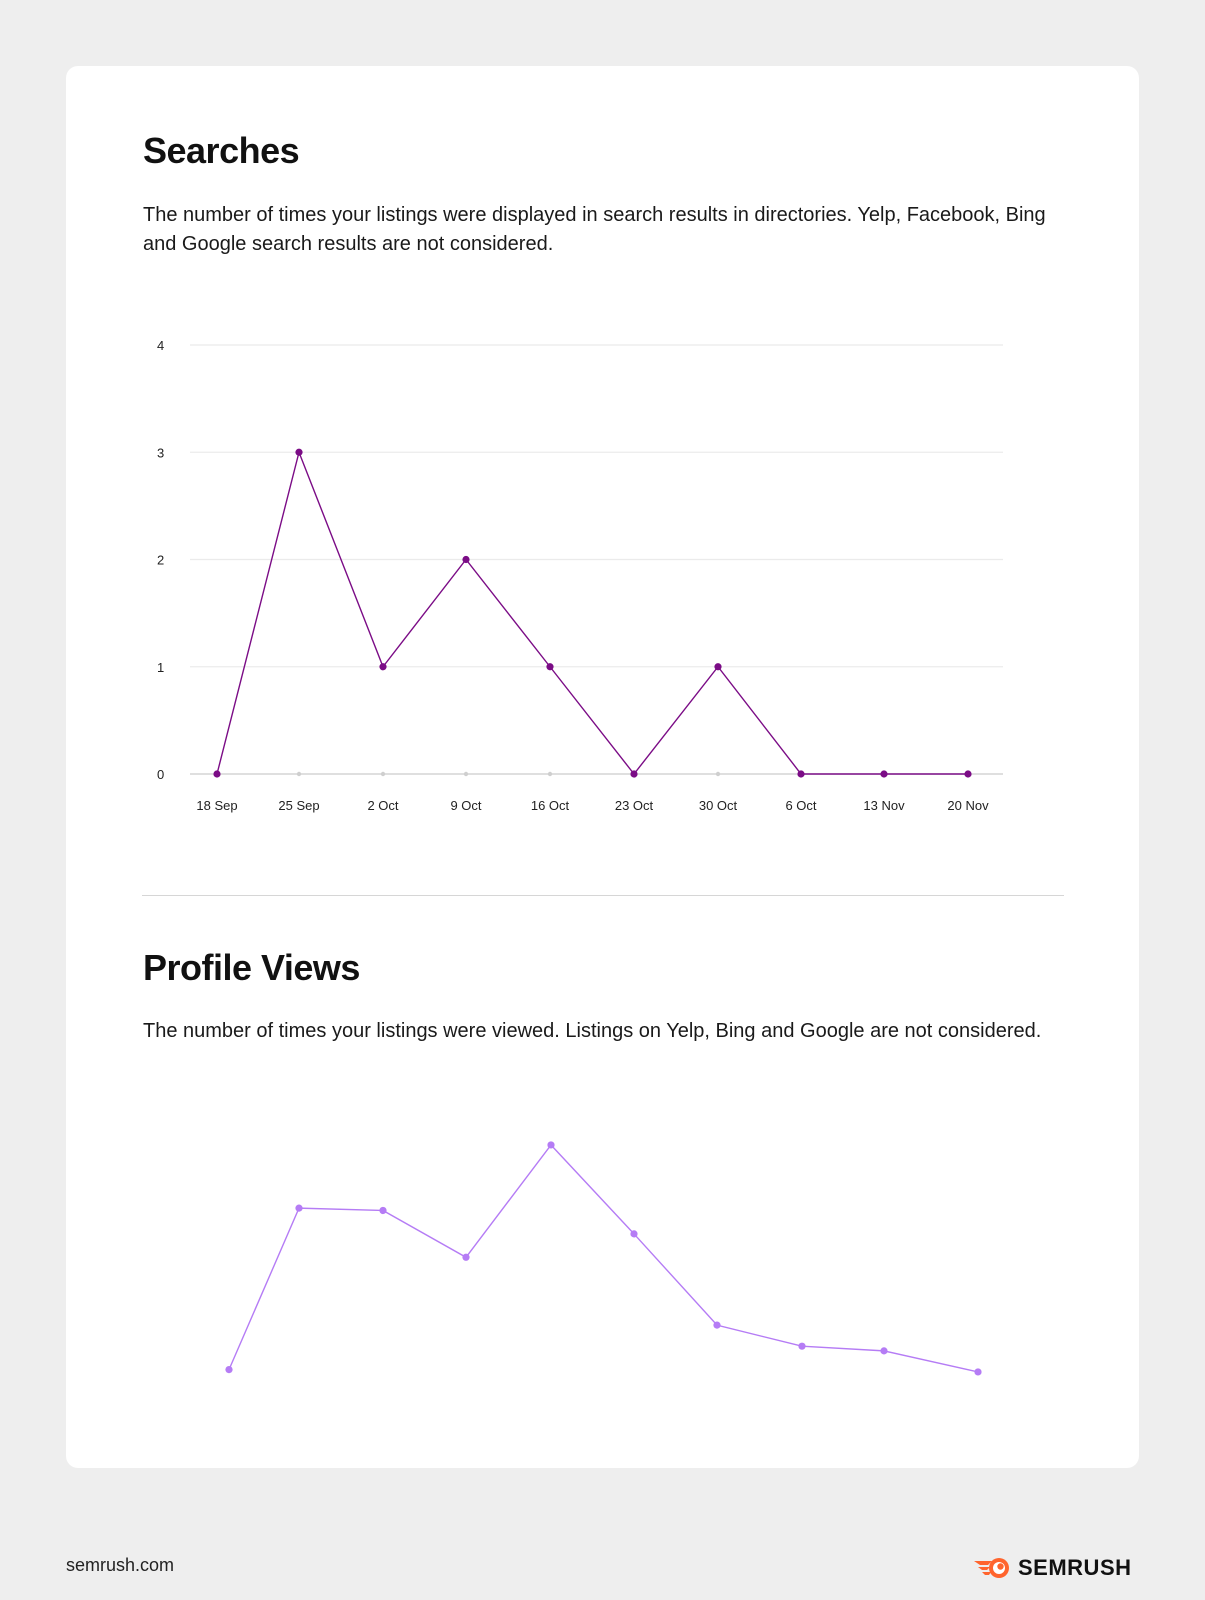 The image size is (1205, 1600). Describe the element at coordinates (160, 774) in the screenshot. I see `y-tick-label: 0` at that location.